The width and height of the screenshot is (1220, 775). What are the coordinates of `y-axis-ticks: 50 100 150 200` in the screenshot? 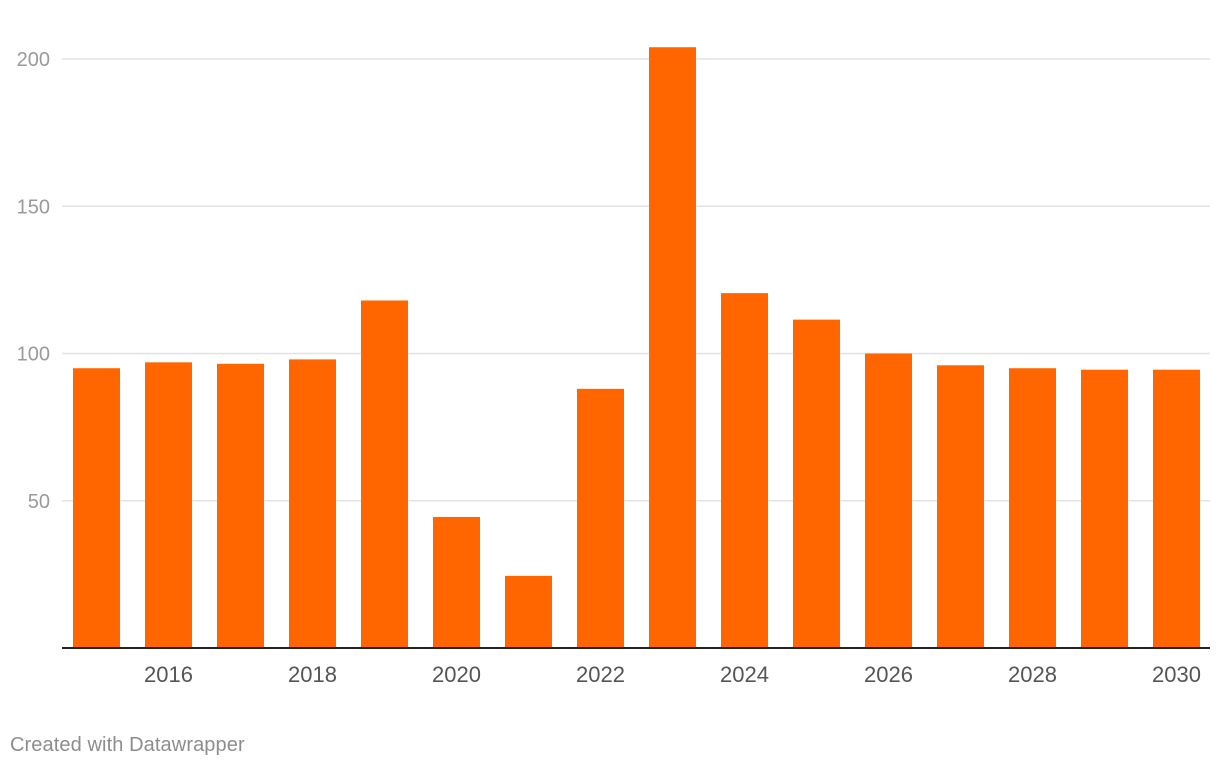 It's located at (33, 281).